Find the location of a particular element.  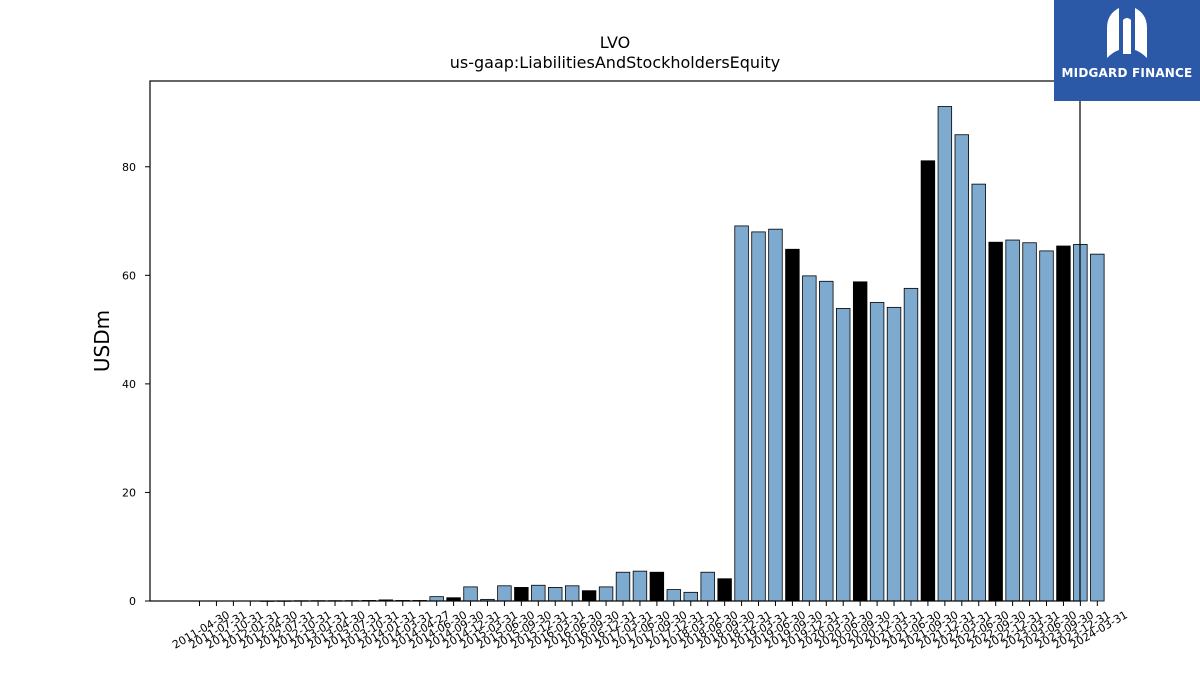

y-tick-label: 60 is located at coordinates (129, 275).